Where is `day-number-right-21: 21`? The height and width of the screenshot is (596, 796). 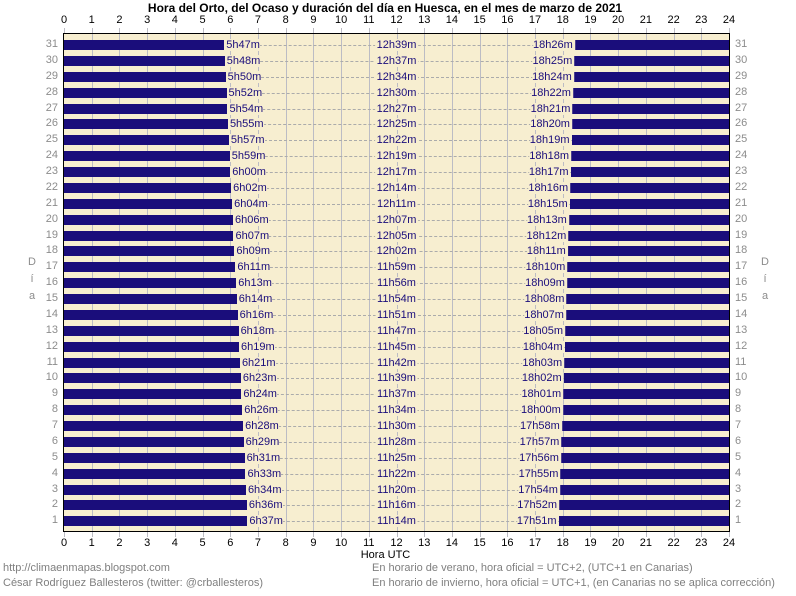 day-number-right-21: 21 is located at coordinates (741, 202).